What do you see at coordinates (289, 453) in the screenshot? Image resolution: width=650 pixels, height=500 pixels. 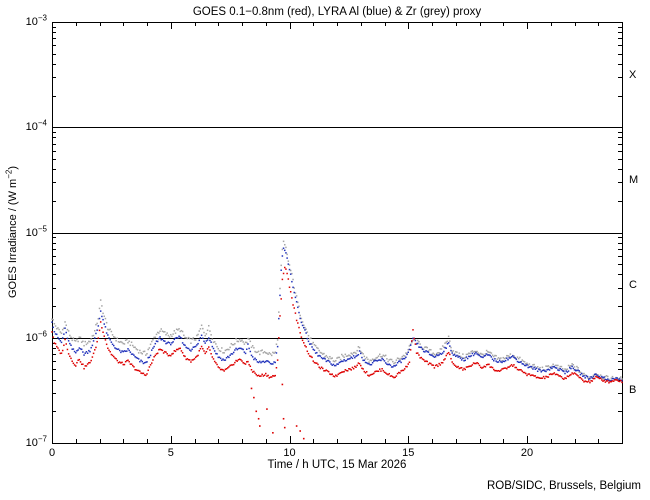 I see `x-tick-label: 10` at bounding box center [289, 453].